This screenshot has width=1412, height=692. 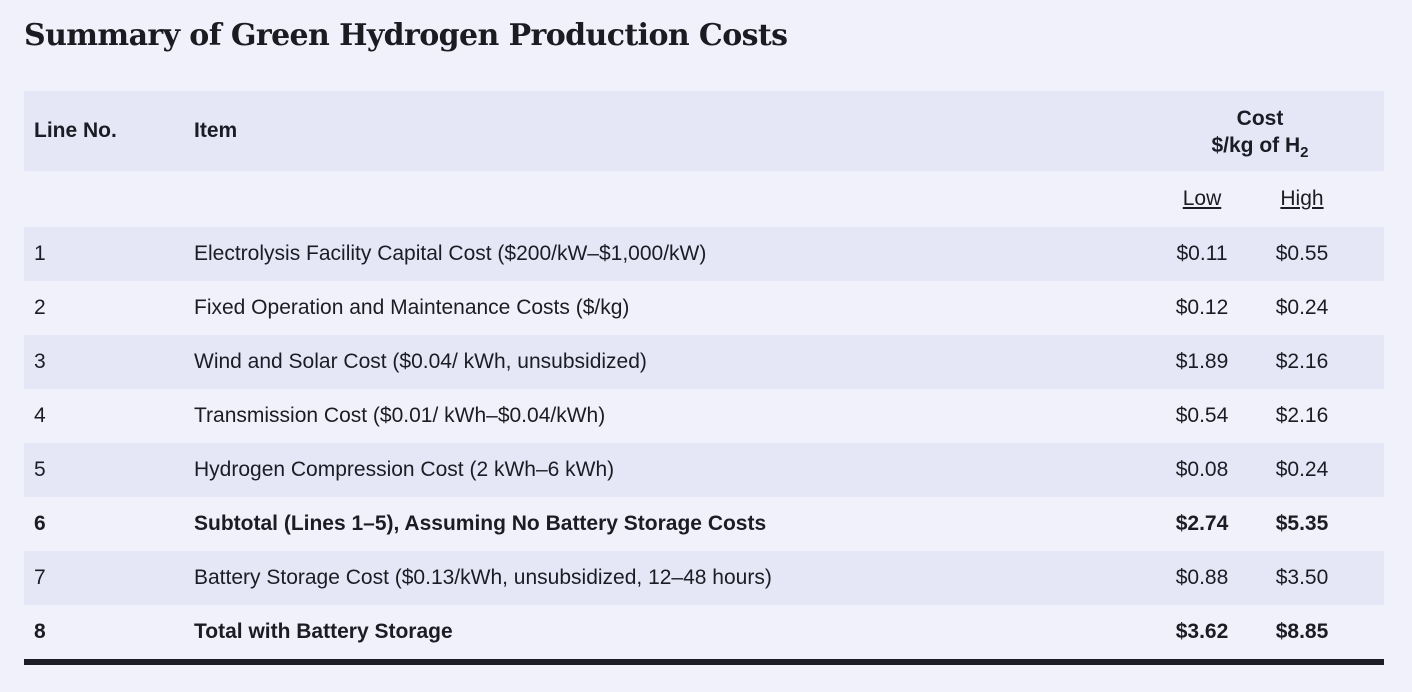 What do you see at coordinates (40, 253) in the screenshot?
I see `row-line-no: 1` at bounding box center [40, 253].